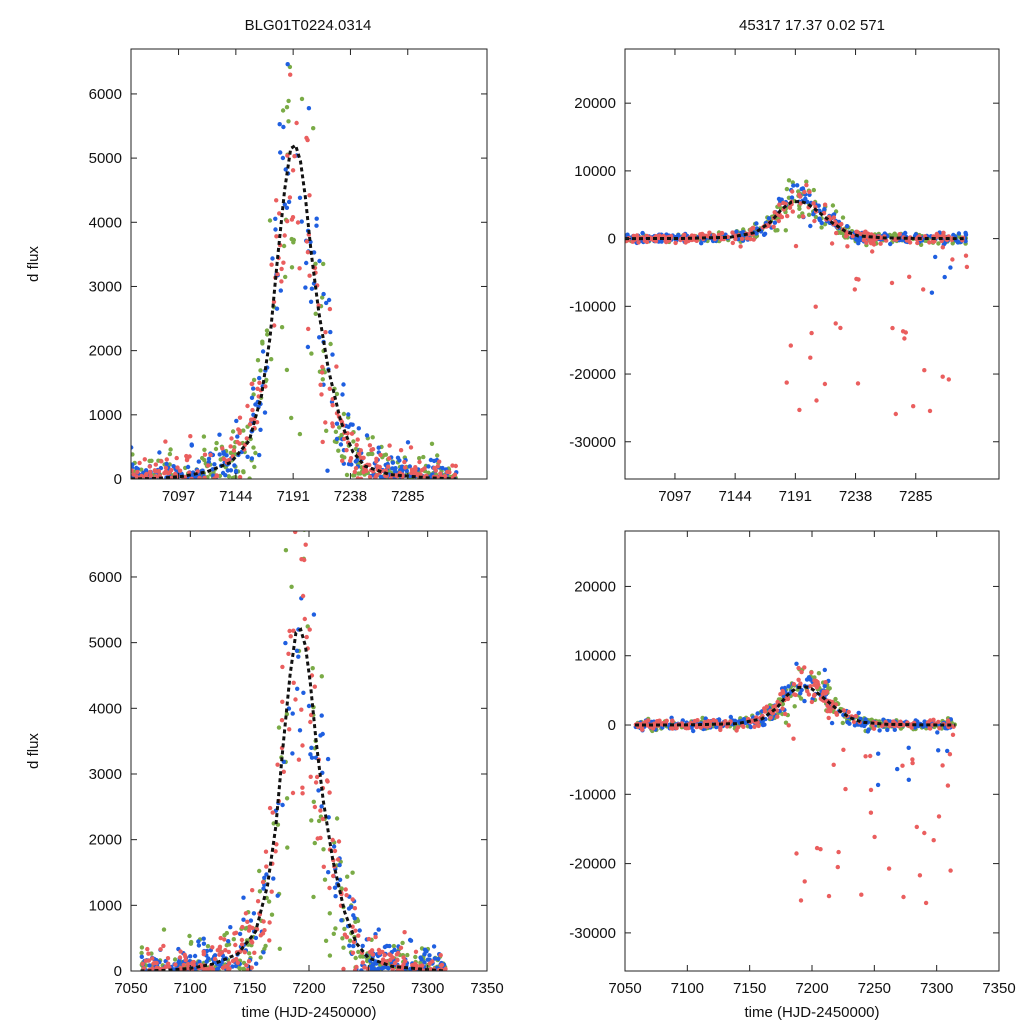 This screenshot has height=1024, width=1024. Describe the element at coordinates (794, 785) in the screenshot. I see `series-red` at that location.